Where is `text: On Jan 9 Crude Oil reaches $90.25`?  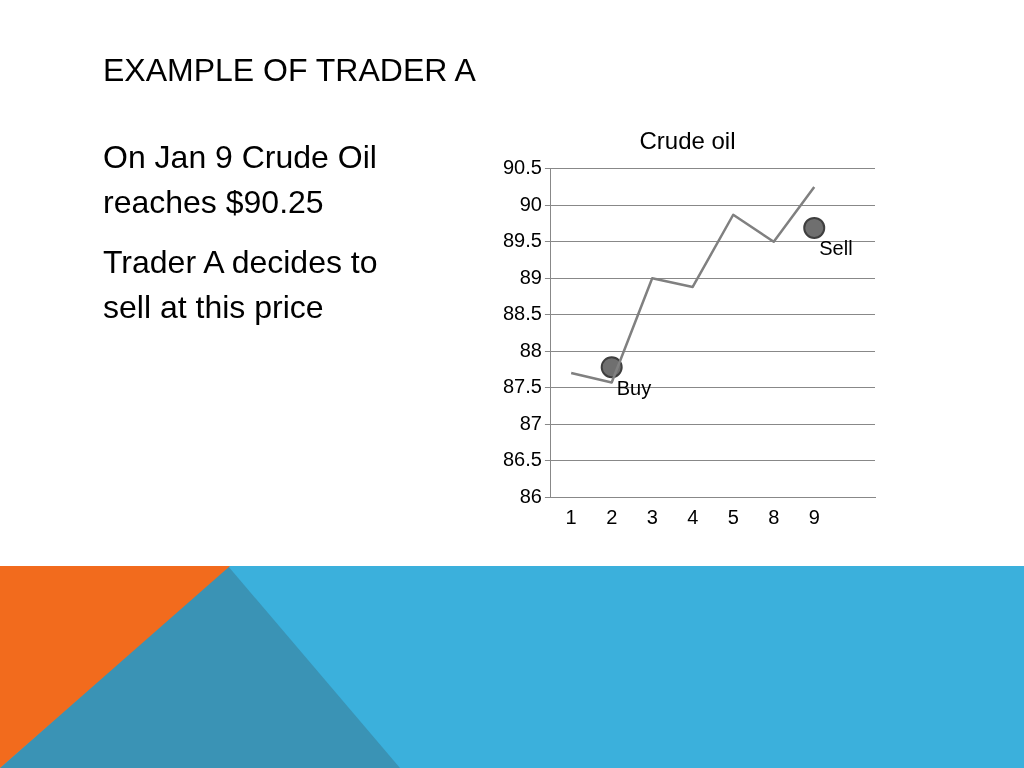 text: On Jan 9 Crude Oil reaches $90.25 is located at coordinates (240, 180).